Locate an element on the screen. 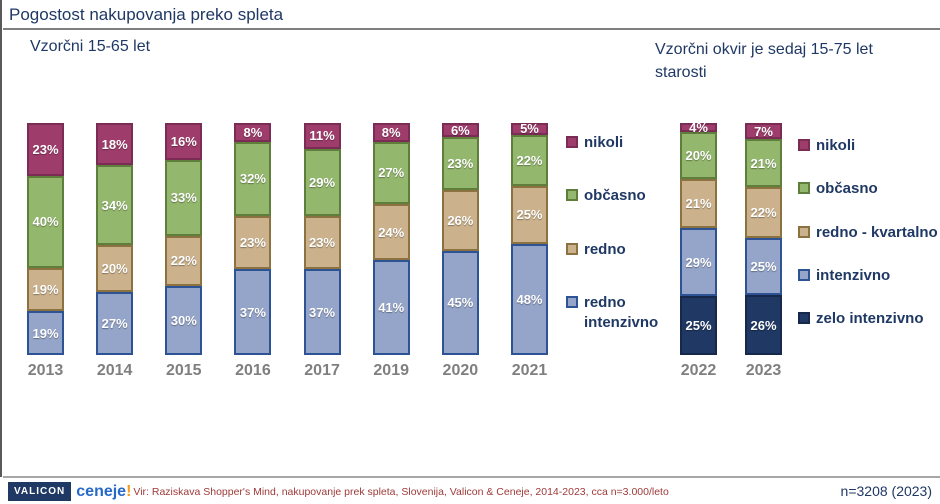 The height and width of the screenshot is (504, 940). year-label-2014: 2014 is located at coordinates (114, 371).